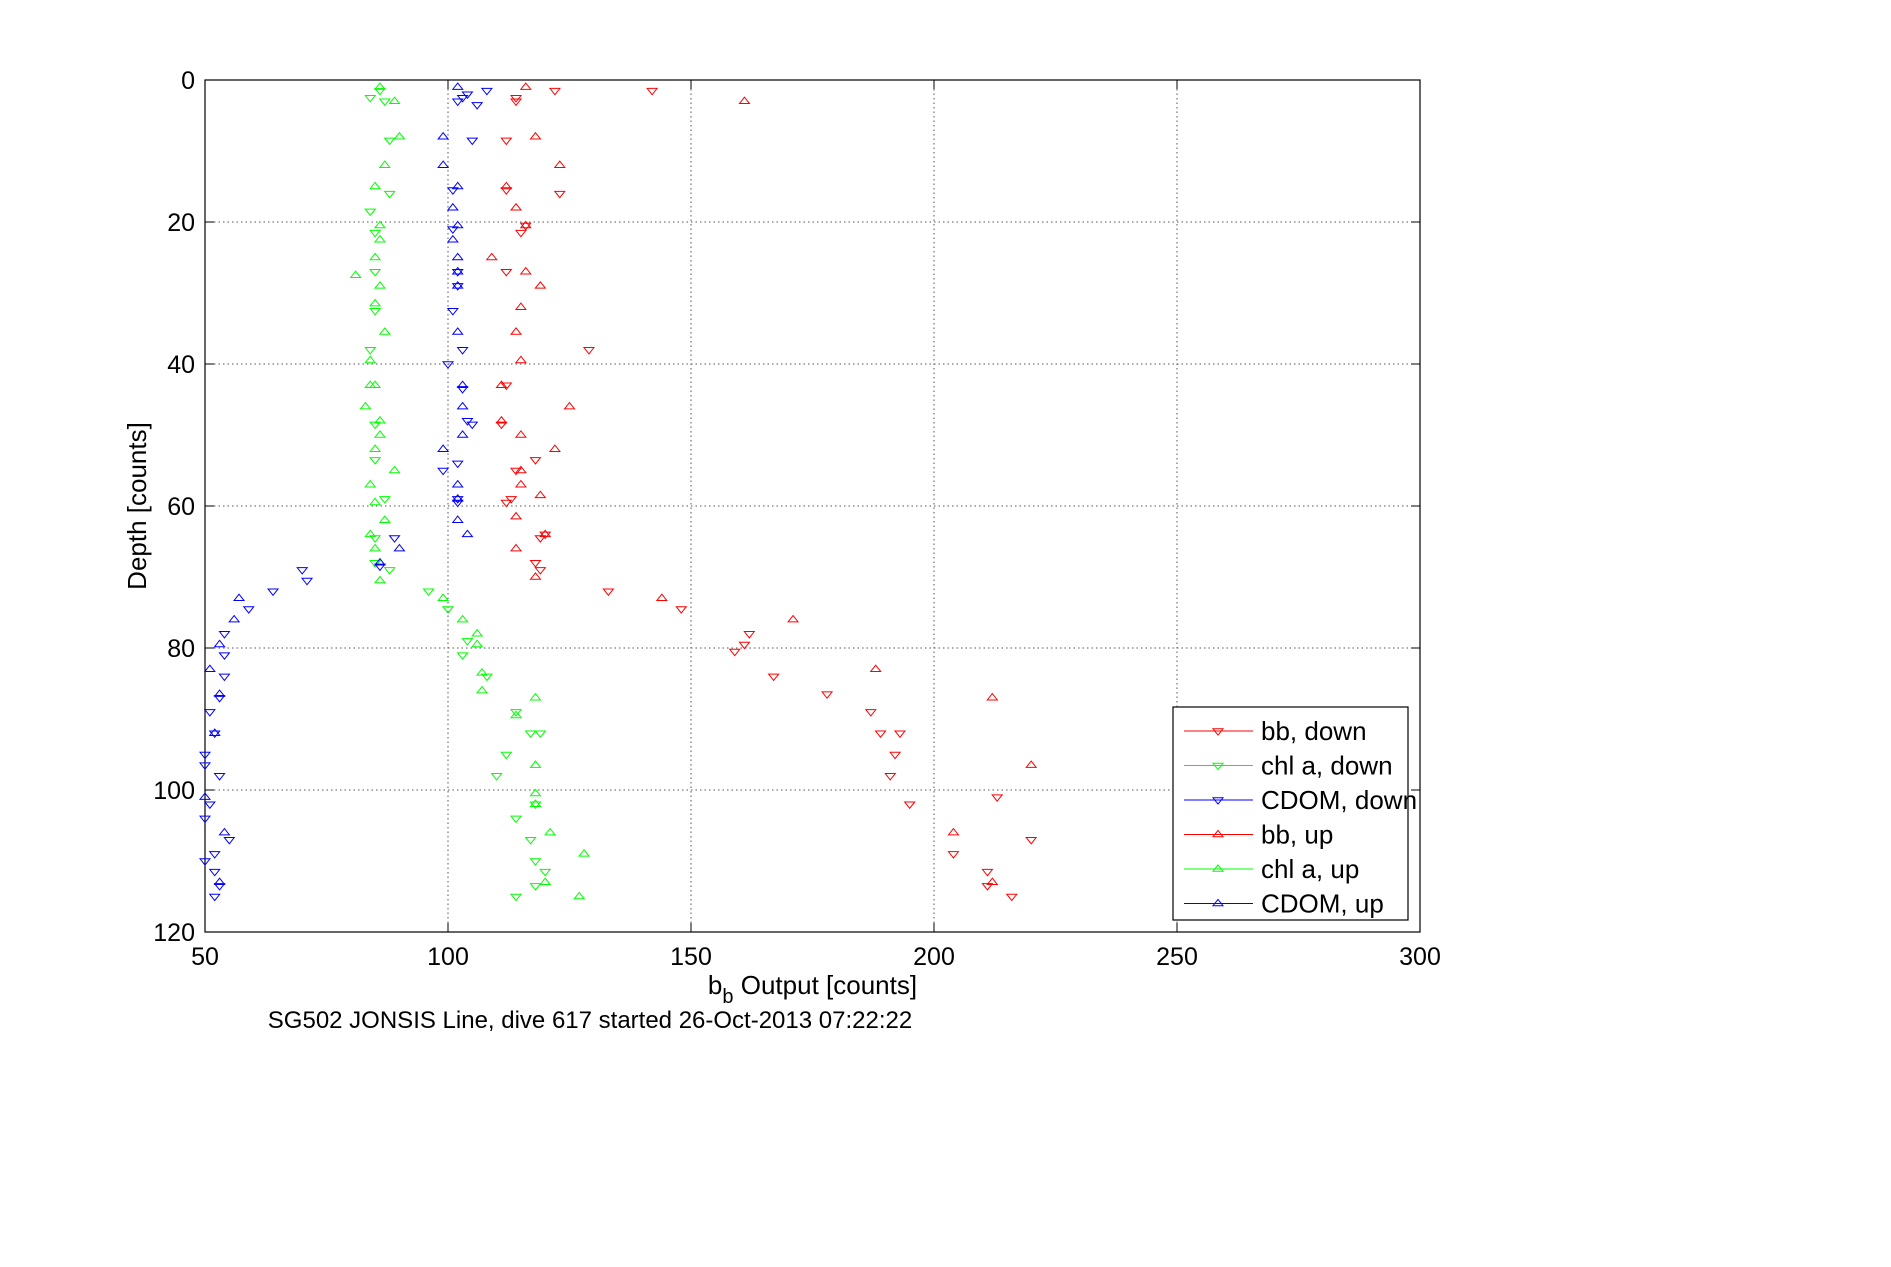 This screenshot has width=1891, height=1267. I want to click on legend-label: bb, up, so click(1297, 835).